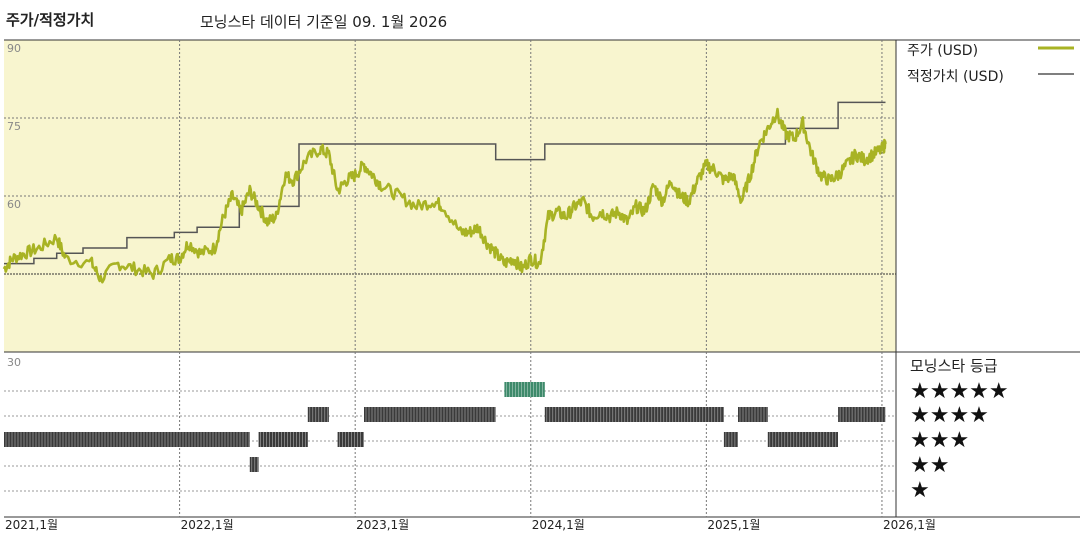 This screenshot has width=1080, height=540. Describe the element at coordinates (909, 525) in the screenshot. I see `x-tick-label-2026: 2026,1월` at that location.